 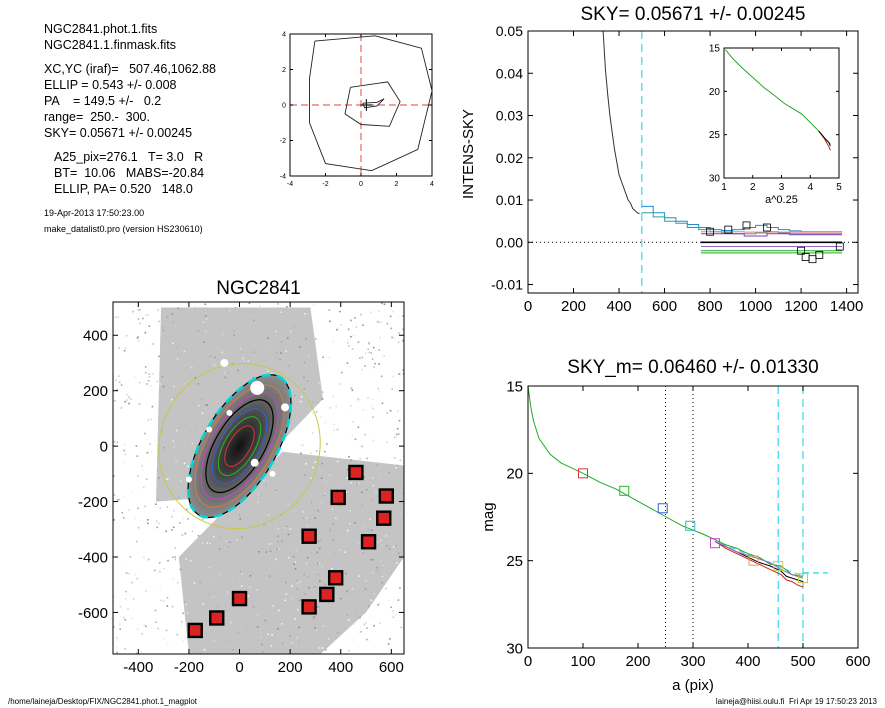 I want to click on masked-star, so click(x=285, y=407).